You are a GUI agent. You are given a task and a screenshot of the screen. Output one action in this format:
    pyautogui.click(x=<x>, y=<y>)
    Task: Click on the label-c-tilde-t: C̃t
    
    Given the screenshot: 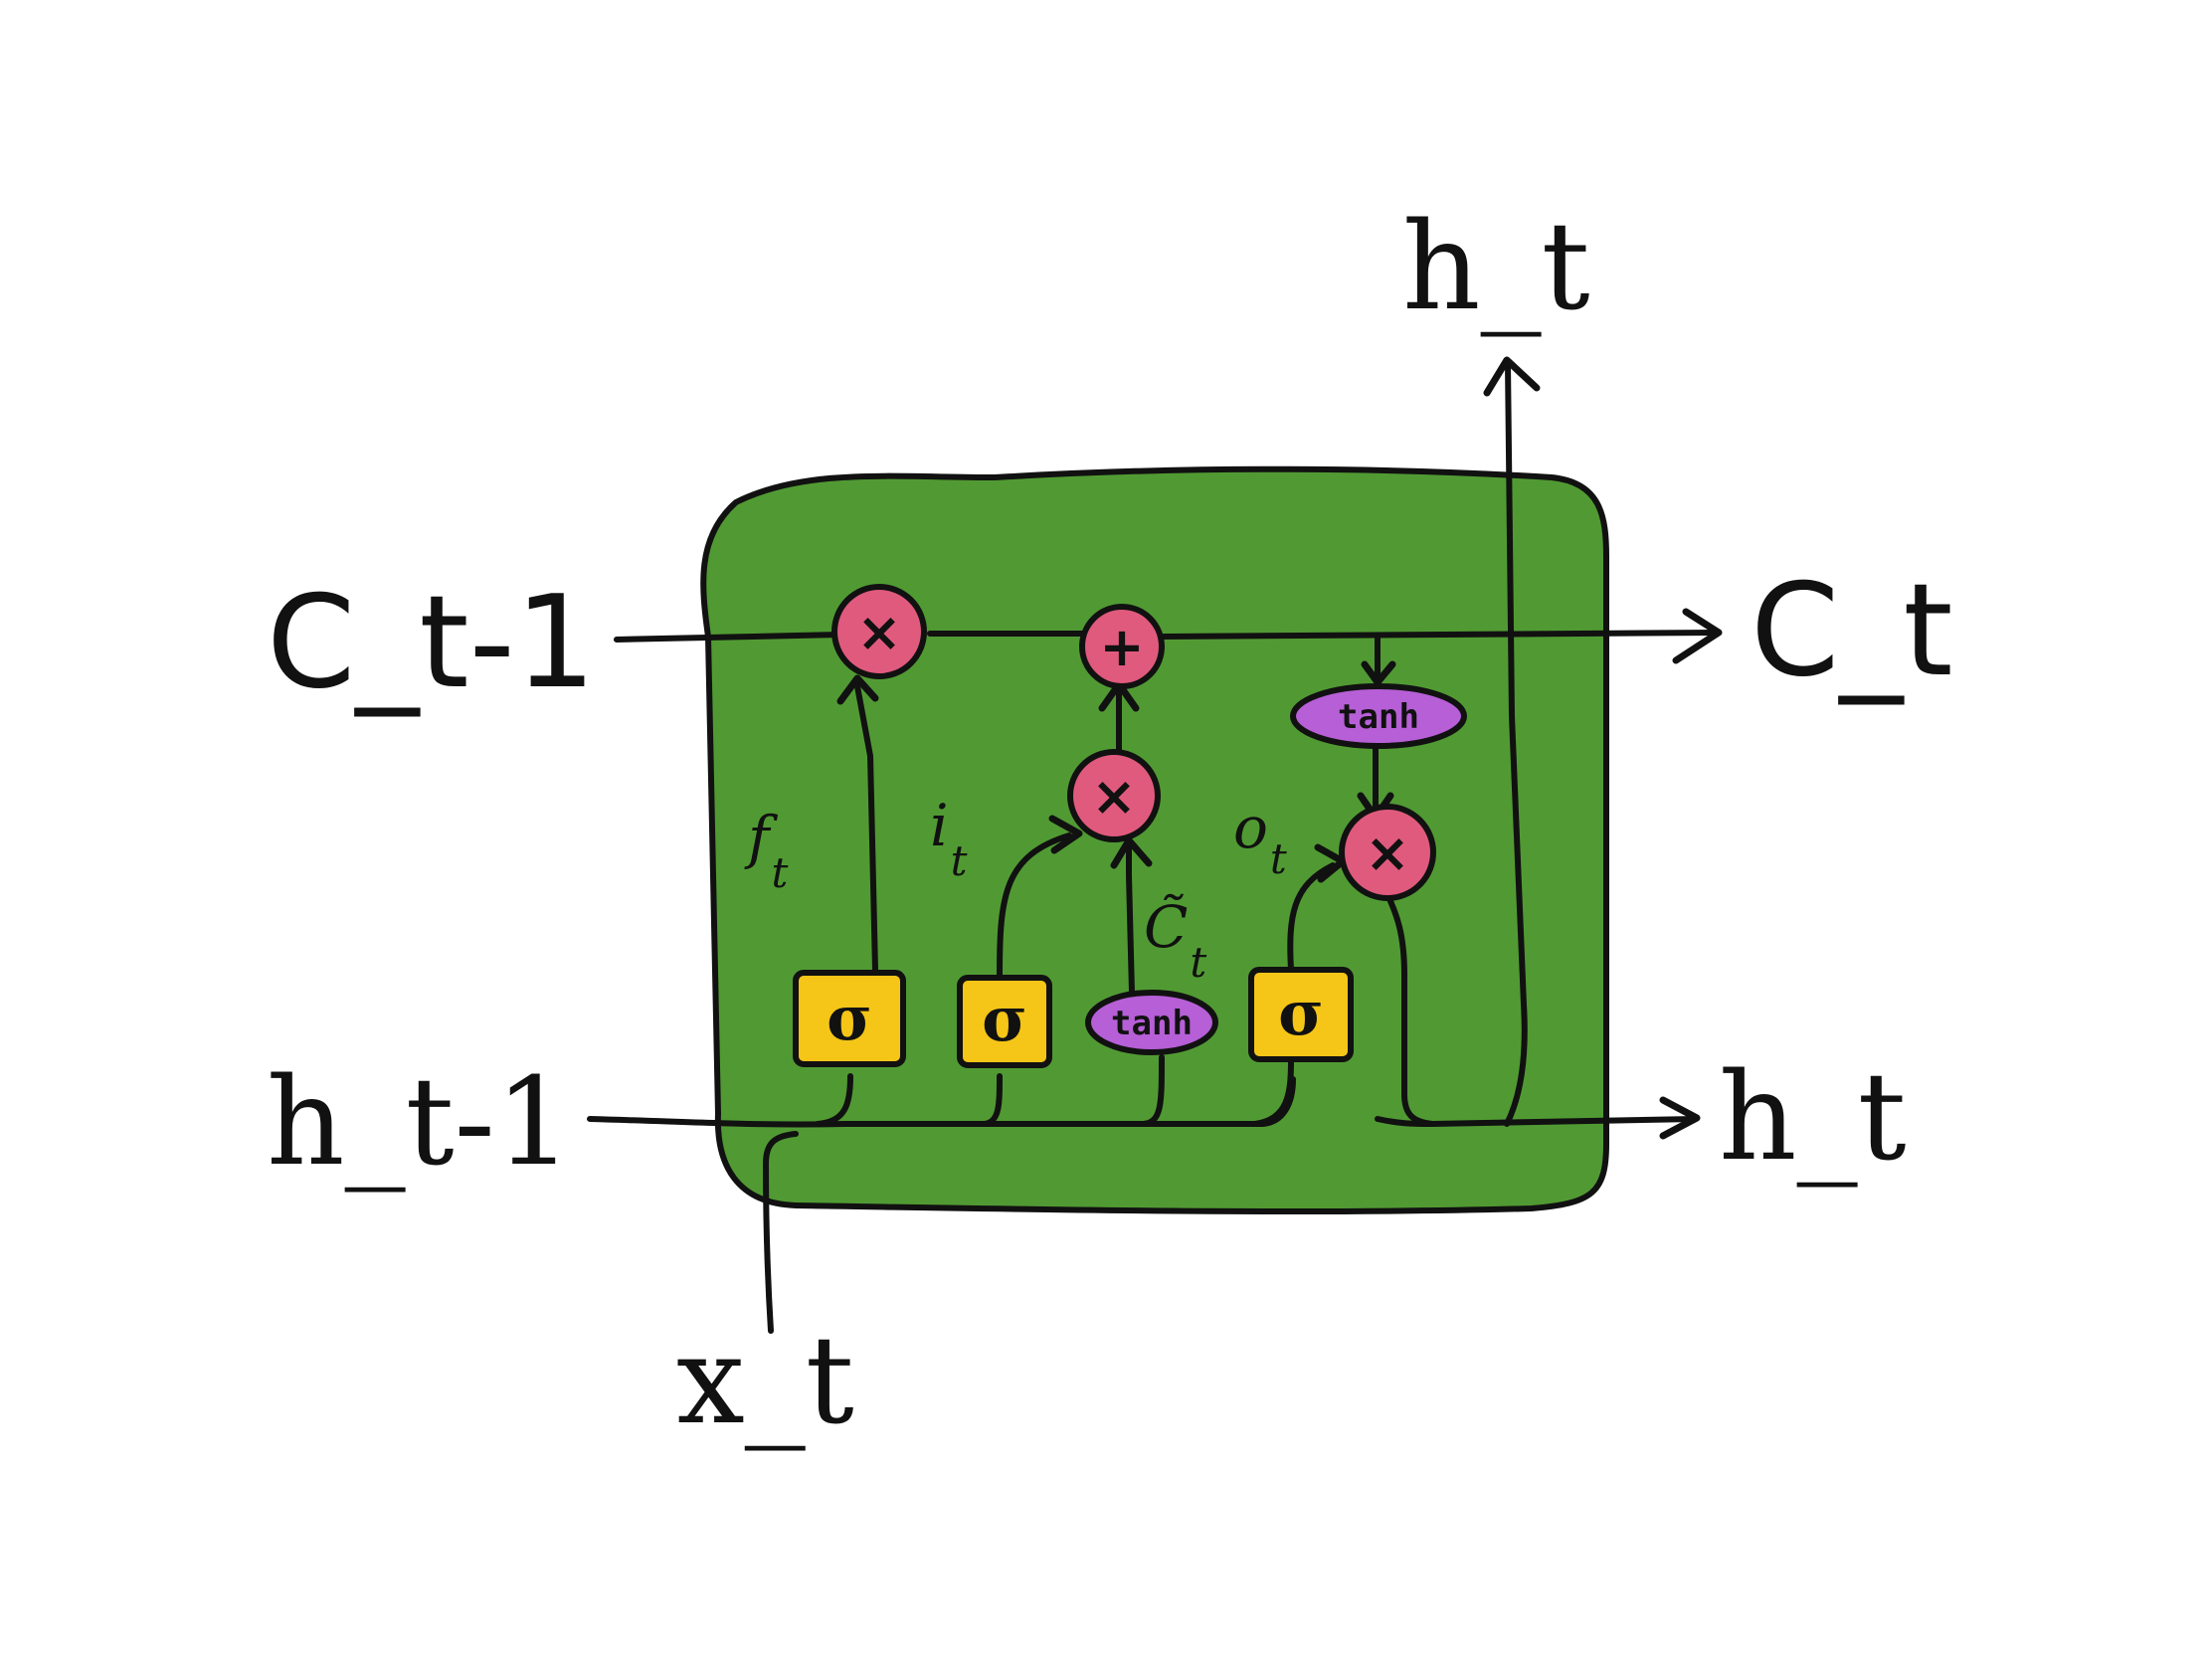 What is the action you would take?
    pyautogui.click(x=1175, y=939)
    